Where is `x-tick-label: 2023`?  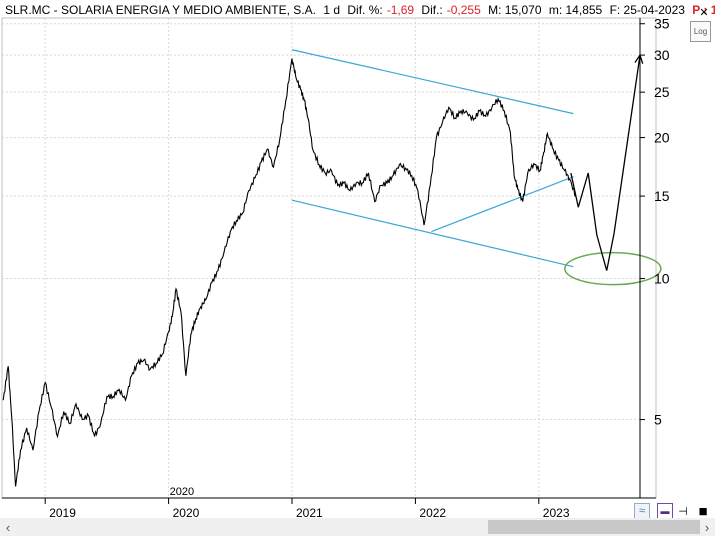 x-tick-label: 2023 is located at coordinates (556, 513).